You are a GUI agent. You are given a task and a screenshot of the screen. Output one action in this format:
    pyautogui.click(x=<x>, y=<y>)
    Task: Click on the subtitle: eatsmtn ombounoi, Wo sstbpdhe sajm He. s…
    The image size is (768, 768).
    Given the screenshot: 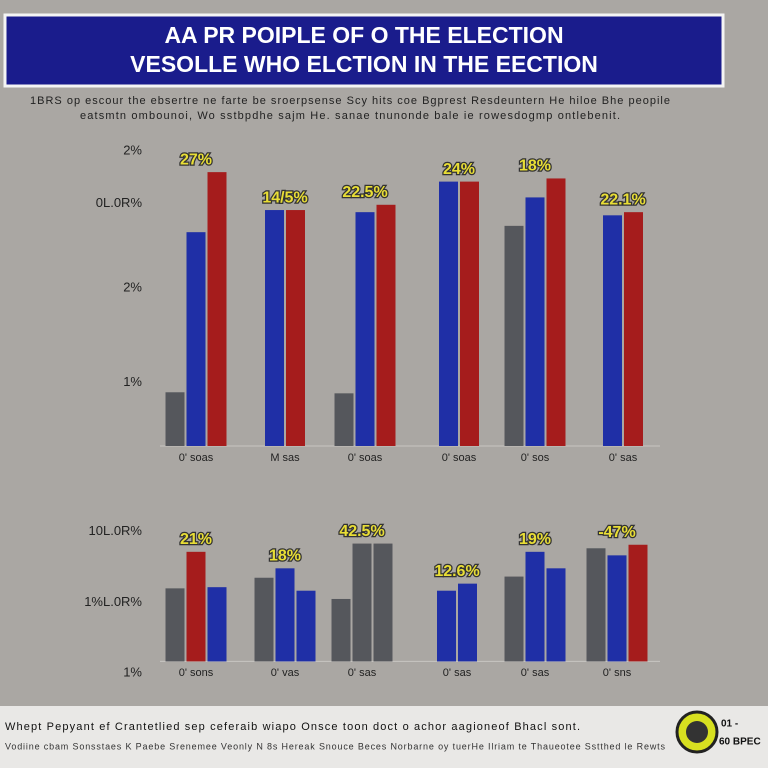 What is the action you would take?
    pyautogui.click(x=350, y=116)
    